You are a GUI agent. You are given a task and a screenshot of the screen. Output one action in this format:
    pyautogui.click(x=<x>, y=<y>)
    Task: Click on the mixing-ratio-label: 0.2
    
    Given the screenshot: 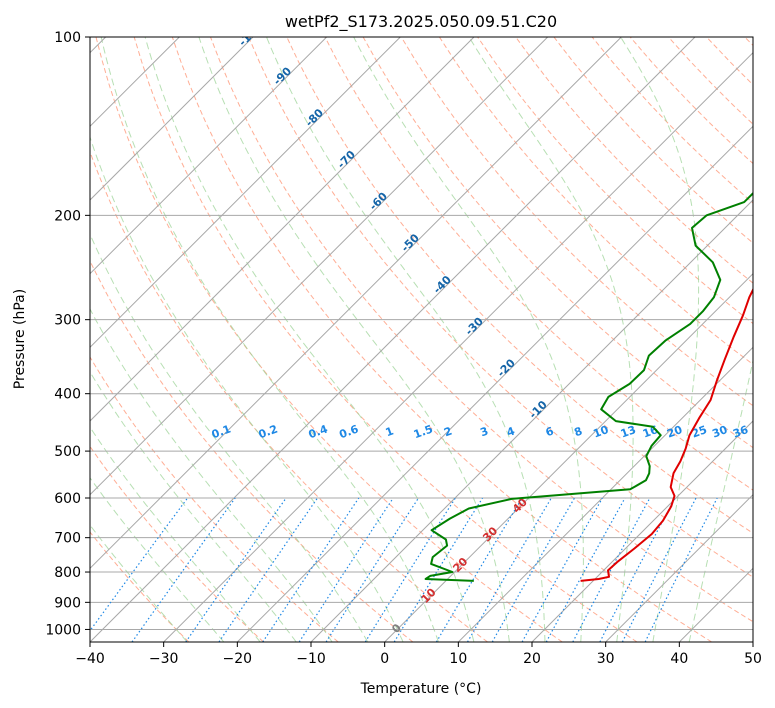 What is the action you would take?
    pyautogui.click(x=268, y=431)
    